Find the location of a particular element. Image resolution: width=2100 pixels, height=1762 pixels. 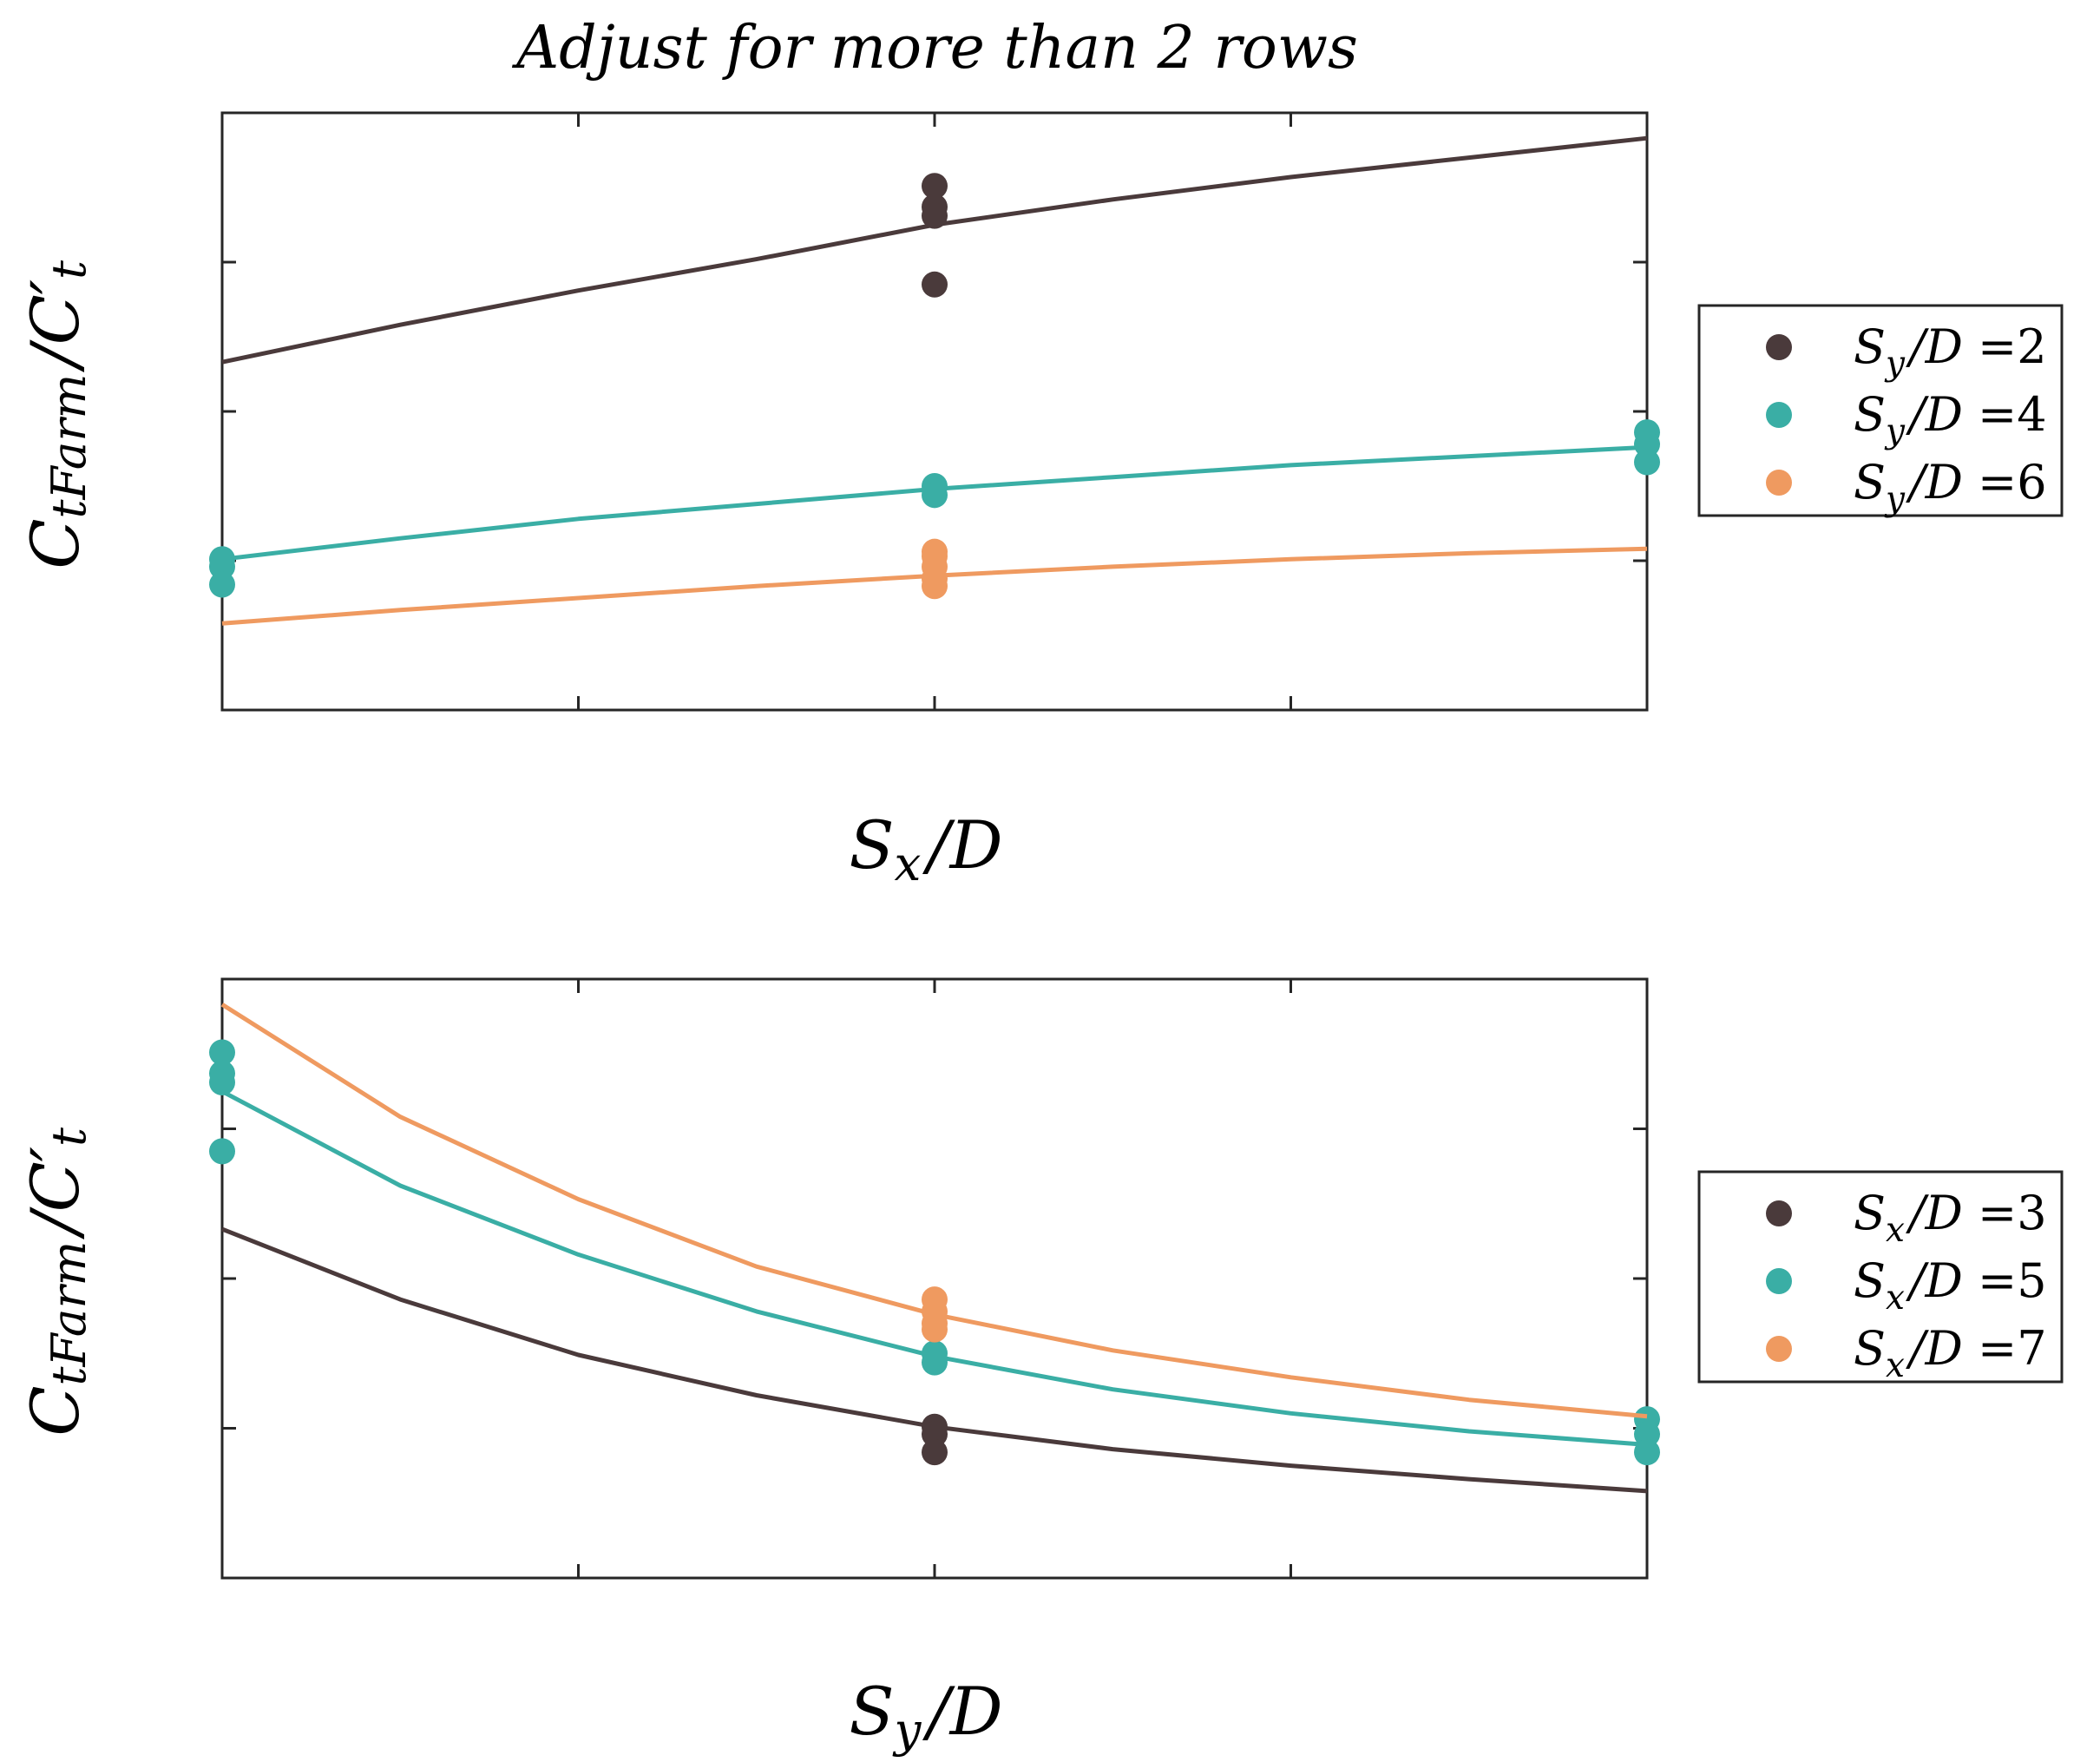

x-axis-title: Sy /D is located at coordinates (925, 1715).